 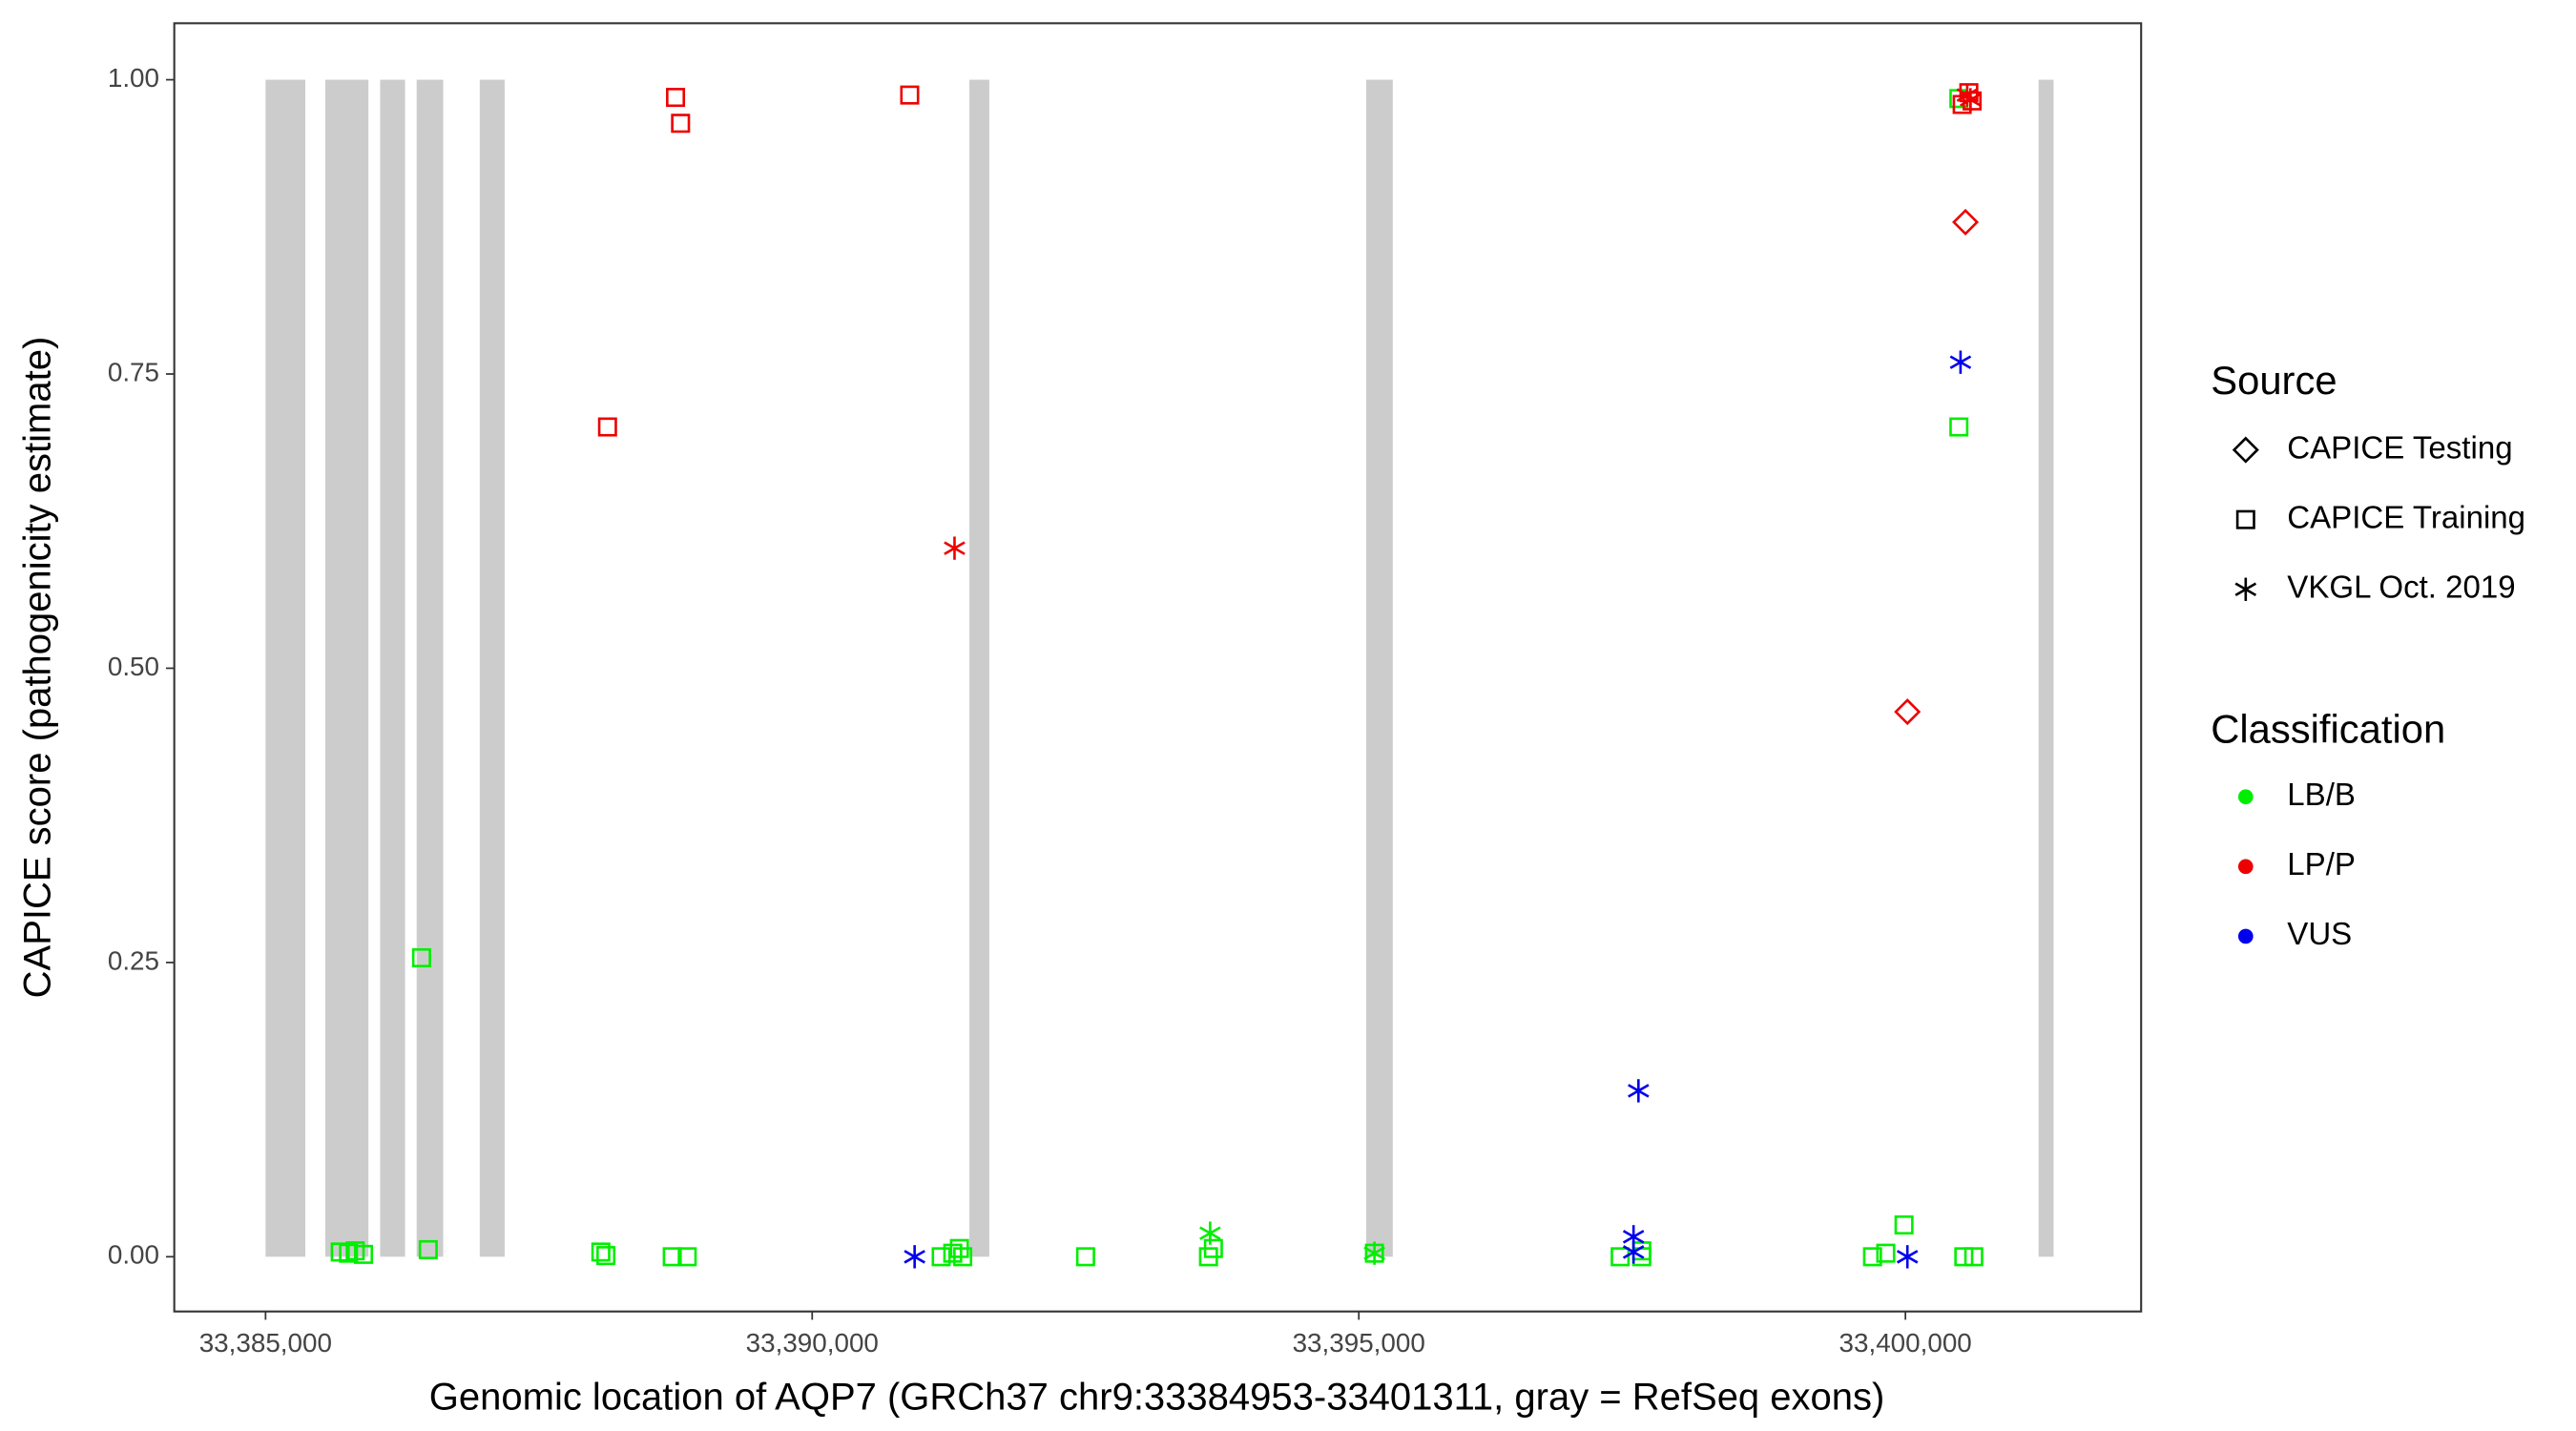 What do you see at coordinates (133, 667) in the screenshot?
I see `y-tick-label: 0.50` at bounding box center [133, 667].